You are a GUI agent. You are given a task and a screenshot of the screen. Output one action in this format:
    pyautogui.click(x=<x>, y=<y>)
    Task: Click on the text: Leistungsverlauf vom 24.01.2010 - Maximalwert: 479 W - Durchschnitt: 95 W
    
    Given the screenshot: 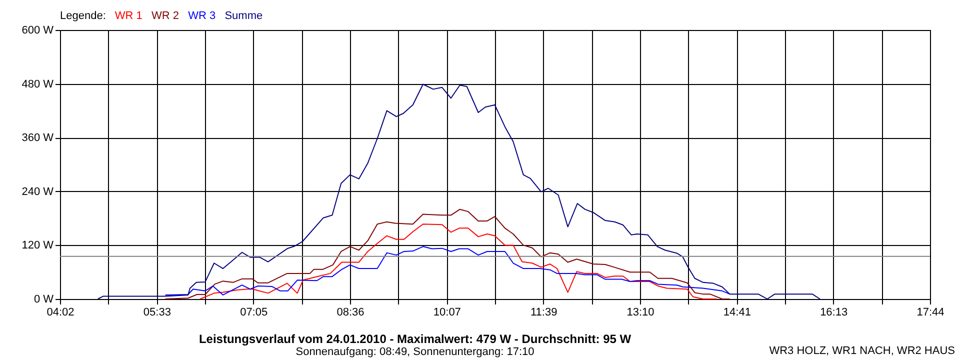 What is the action you would take?
    pyautogui.click(x=415, y=339)
    